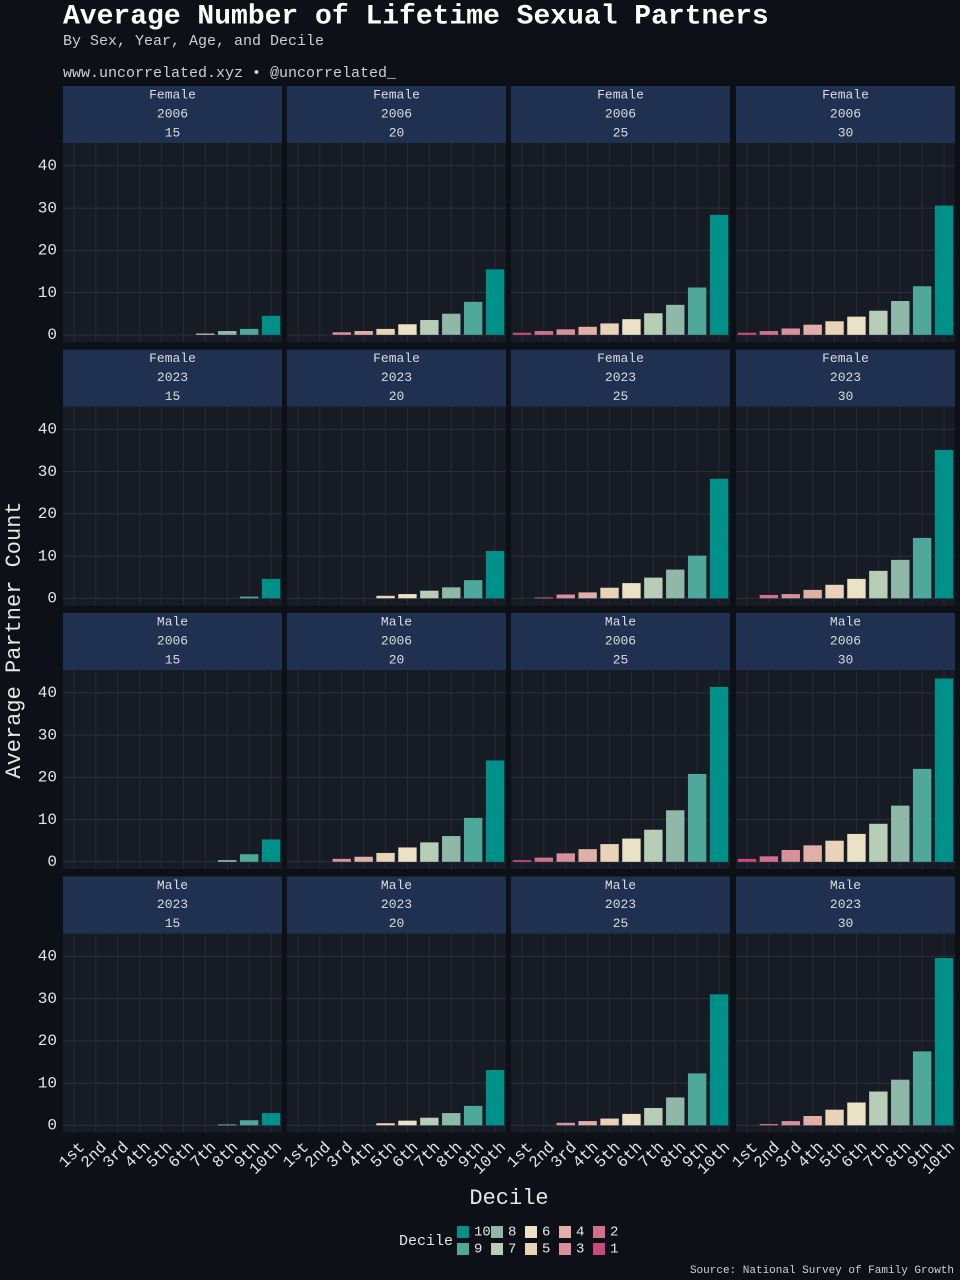  Describe the element at coordinates (47, 693) in the screenshot. I see `y-tick-label: 40` at that location.